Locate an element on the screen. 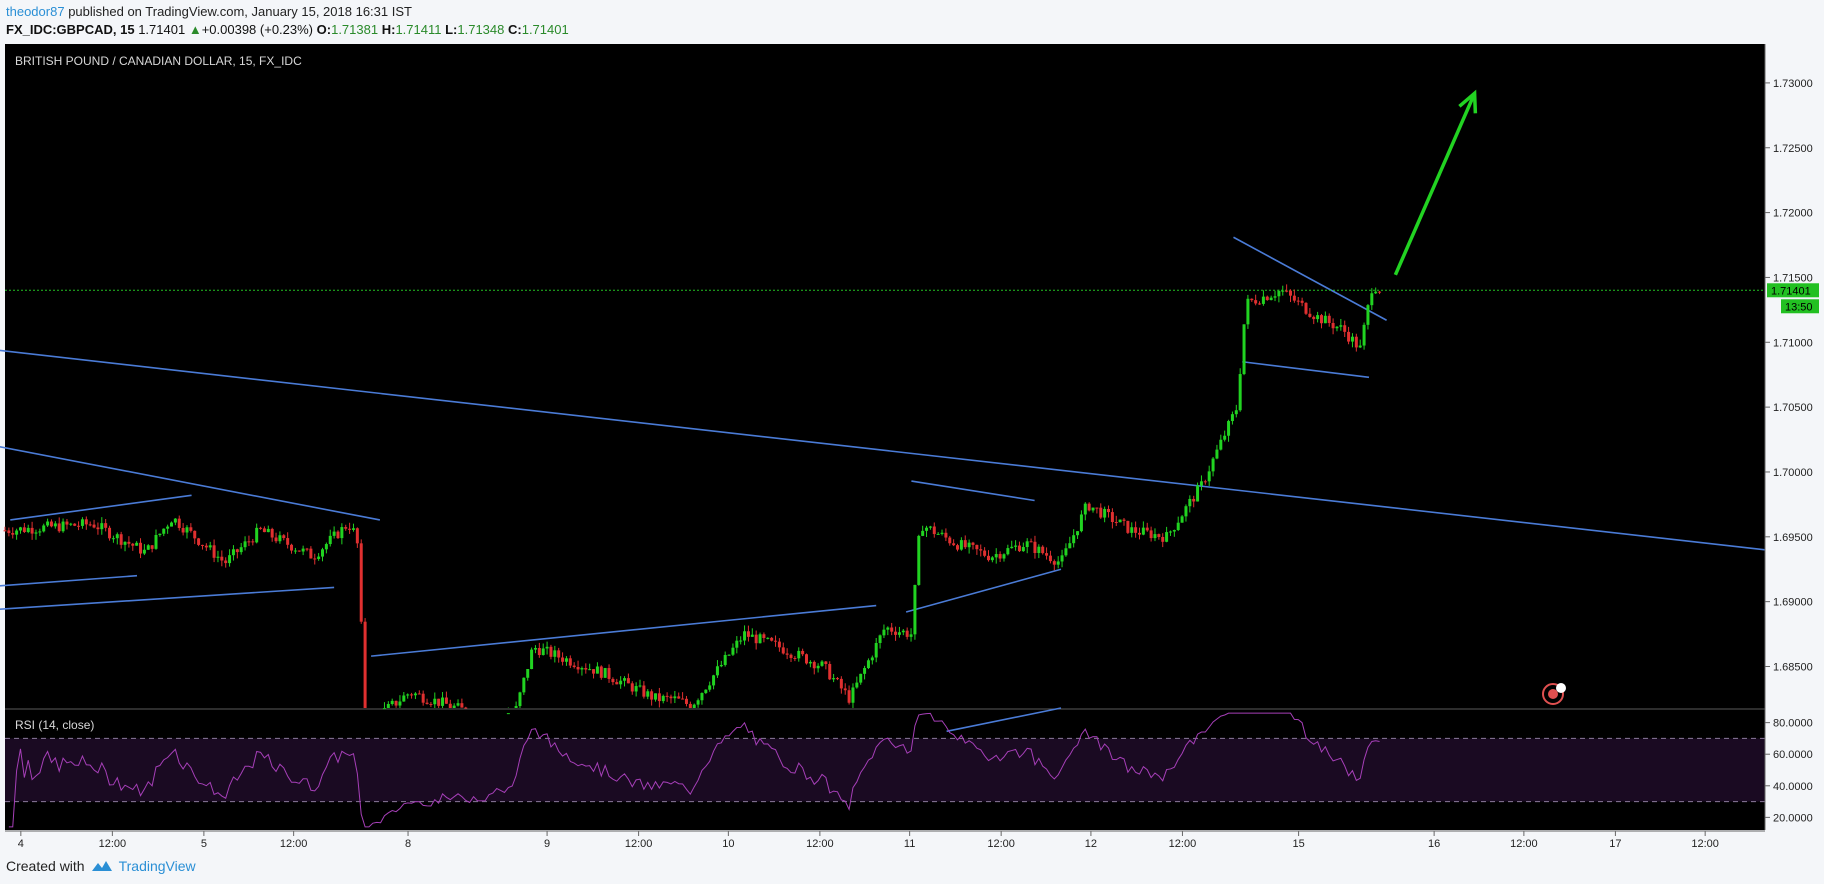 Image resolution: width=1824 pixels, height=884 pixels. countdown-label: 13:50 is located at coordinates (1799, 307).